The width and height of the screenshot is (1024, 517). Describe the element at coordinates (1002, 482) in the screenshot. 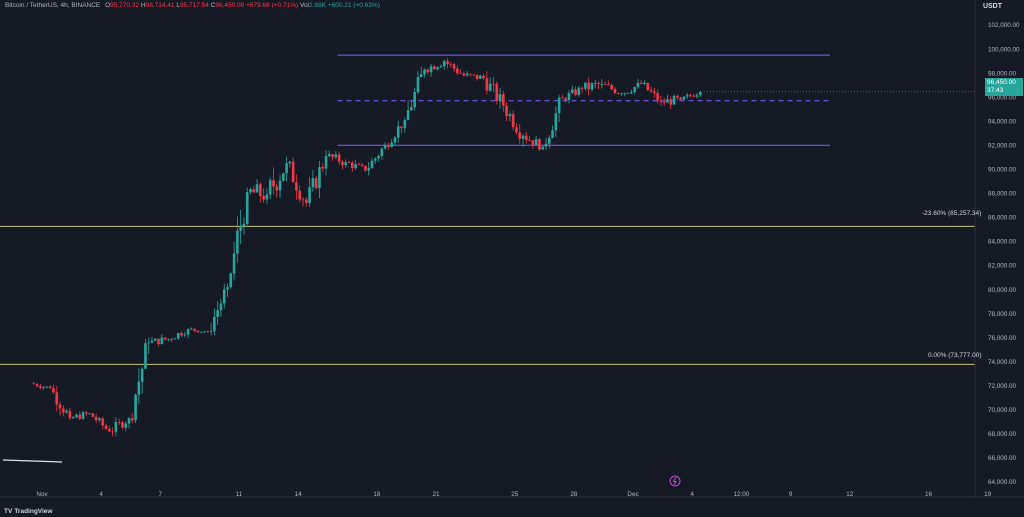

I see `price-axis-tick-label: 64,000.00` at that location.